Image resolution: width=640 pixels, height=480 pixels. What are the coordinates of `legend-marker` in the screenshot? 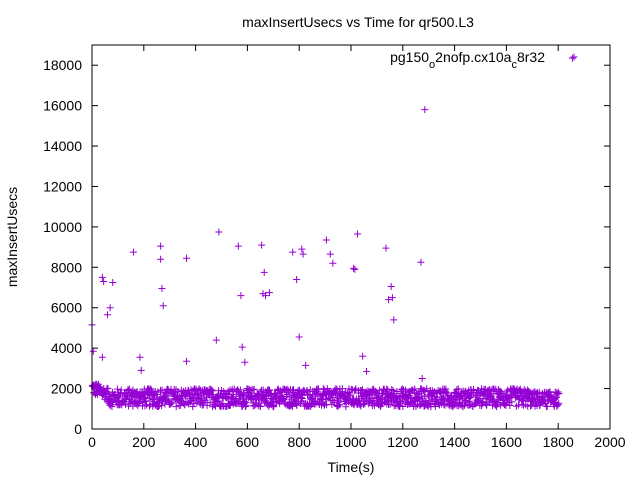 It's located at (574, 57).